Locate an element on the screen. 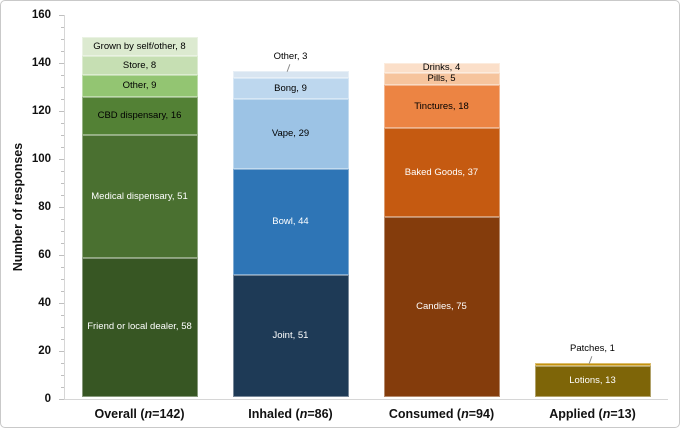 This screenshot has width=680, height=428. segment-label: Tinctures, 18 is located at coordinates (441, 106).